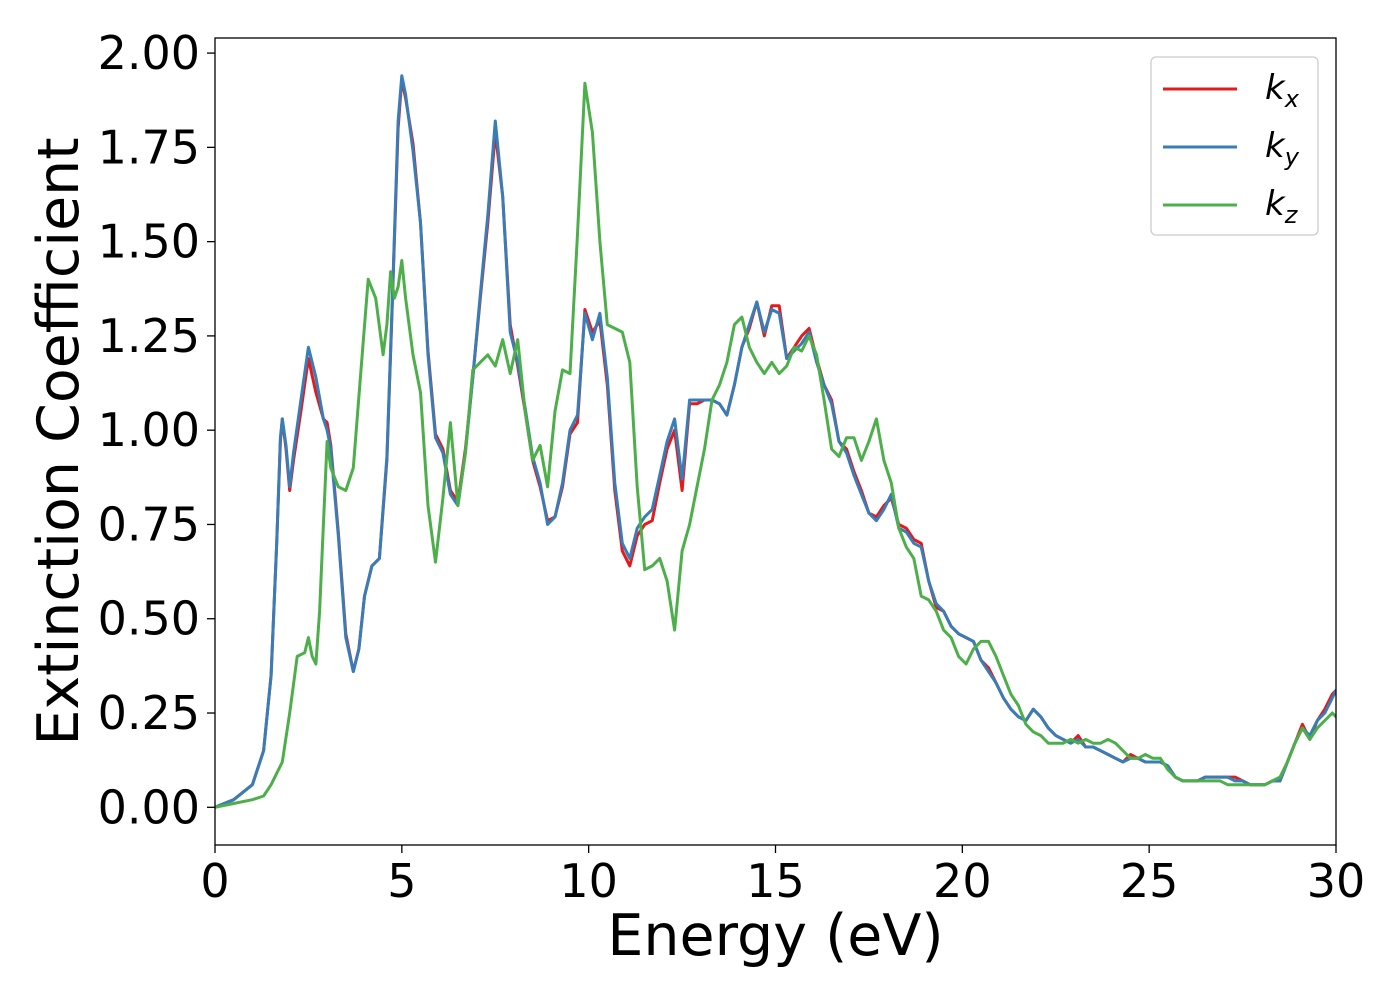  Describe the element at coordinates (401, 881) in the screenshot. I see `x-tick-label: 5` at that location.